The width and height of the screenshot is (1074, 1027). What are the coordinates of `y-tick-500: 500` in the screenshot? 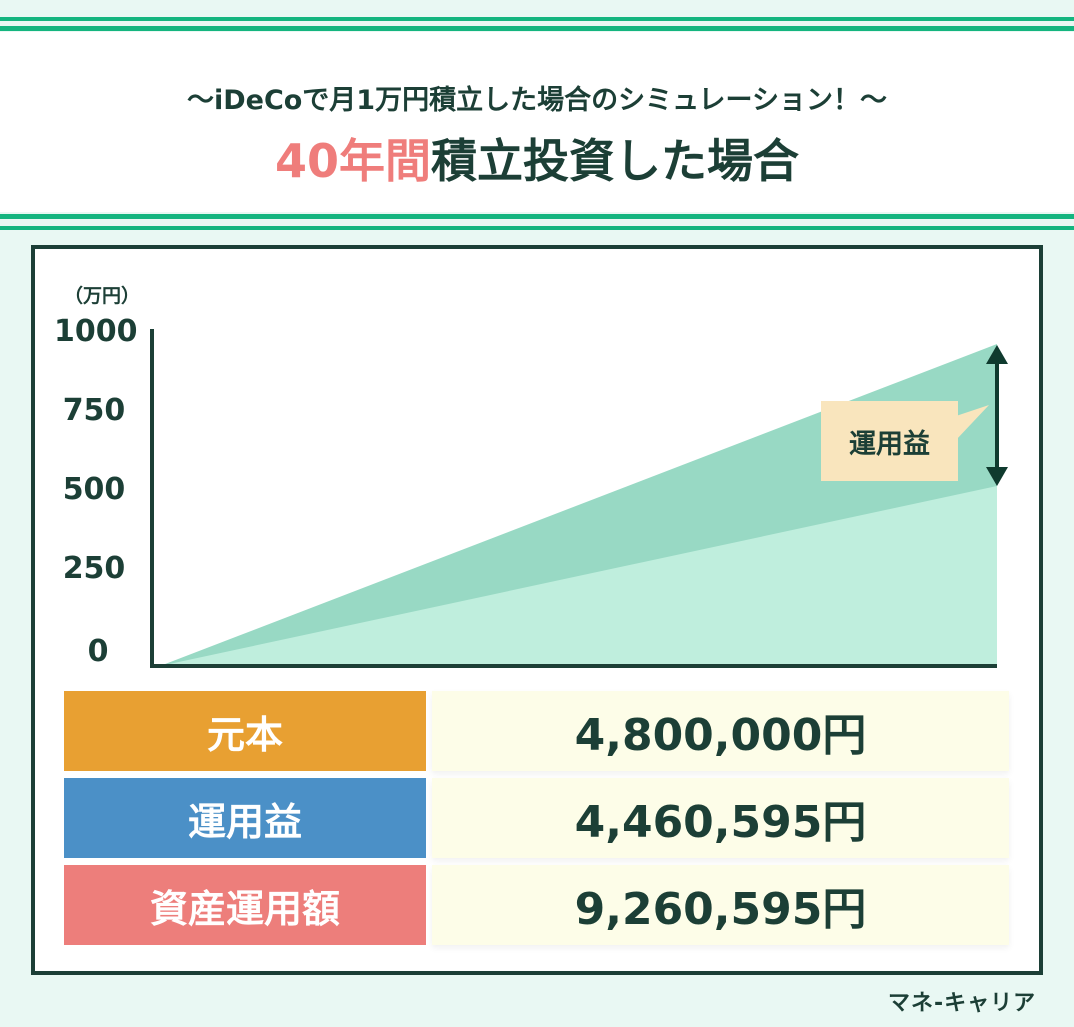 It's located at (94, 489).